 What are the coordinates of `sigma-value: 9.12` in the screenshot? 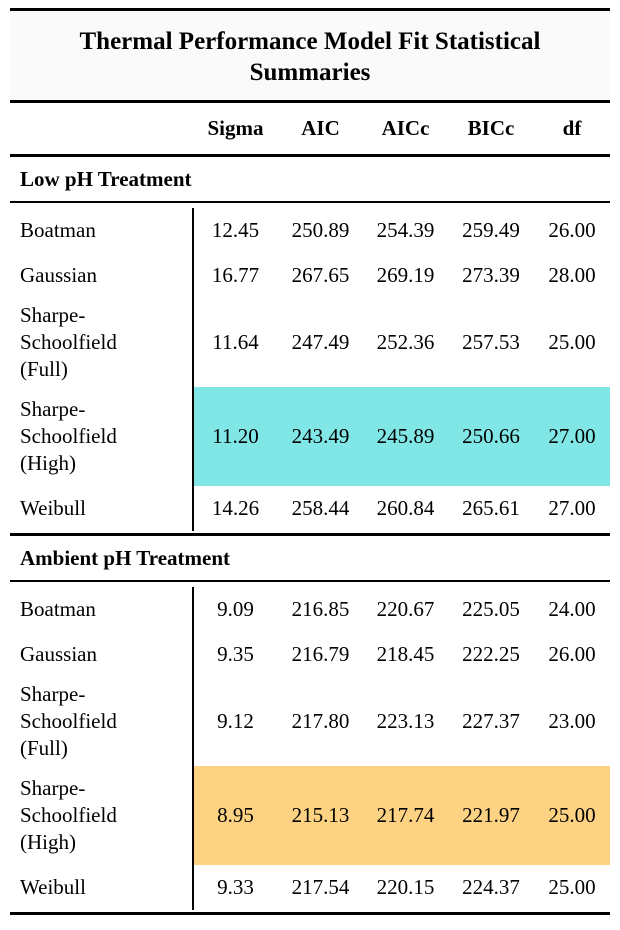 It's located at (235, 721).